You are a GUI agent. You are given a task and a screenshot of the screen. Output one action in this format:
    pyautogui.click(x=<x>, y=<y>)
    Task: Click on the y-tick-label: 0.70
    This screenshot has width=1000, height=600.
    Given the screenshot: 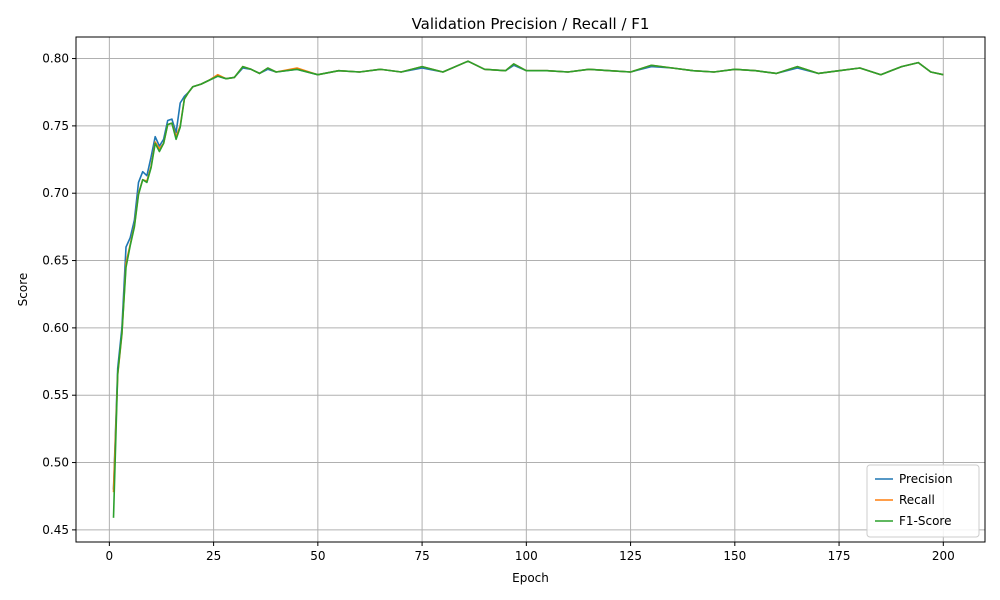 What is the action you would take?
    pyautogui.click(x=55, y=193)
    